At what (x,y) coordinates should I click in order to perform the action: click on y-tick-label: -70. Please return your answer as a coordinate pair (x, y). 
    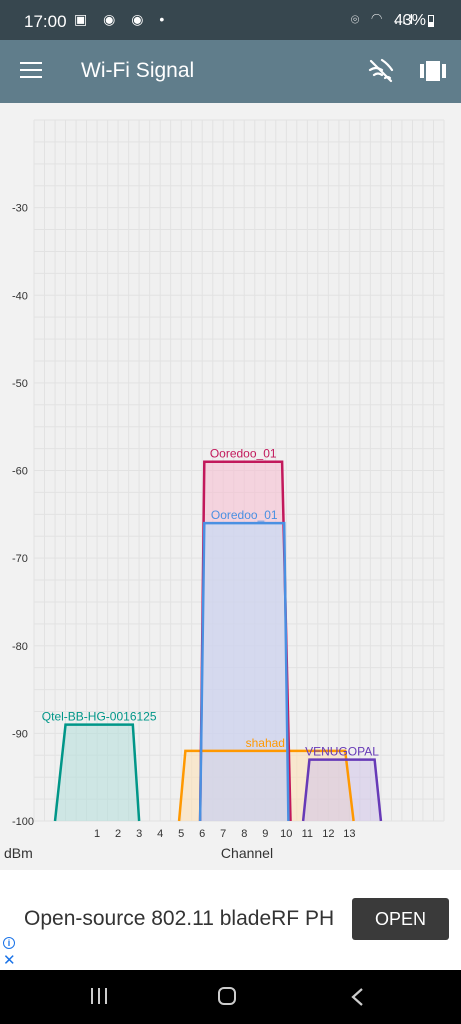
    Looking at the image, I should click on (20, 559).